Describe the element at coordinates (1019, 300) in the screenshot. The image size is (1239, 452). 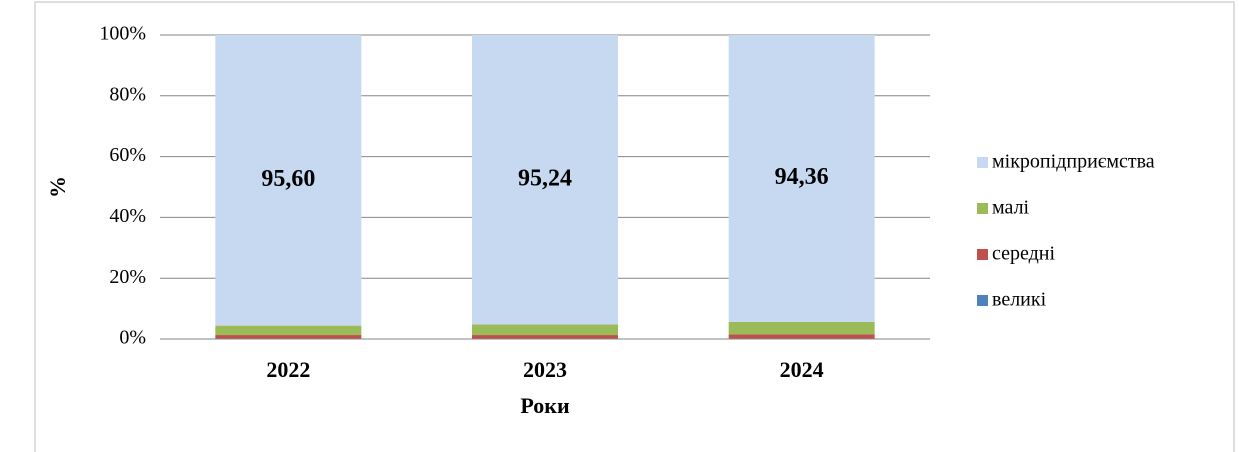
I see `legend-label: великі` at that location.